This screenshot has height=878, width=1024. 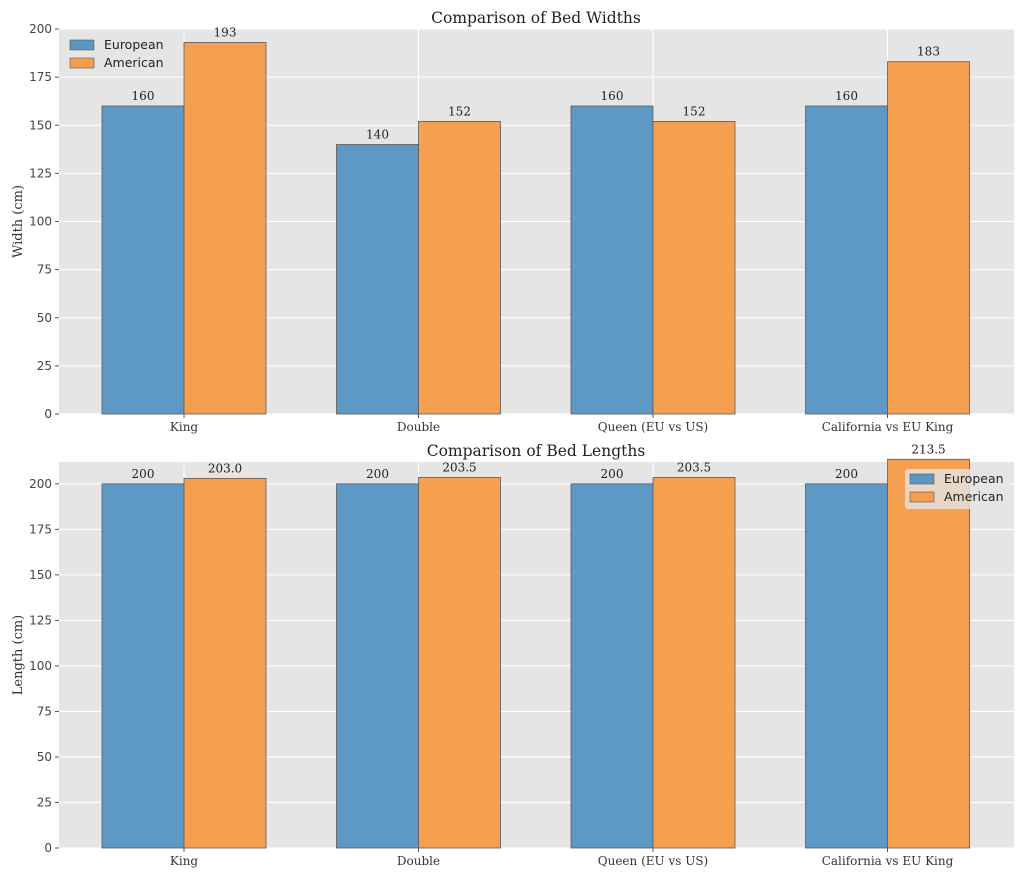 I want to click on bar-value-label: 183, so click(x=928, y=52).